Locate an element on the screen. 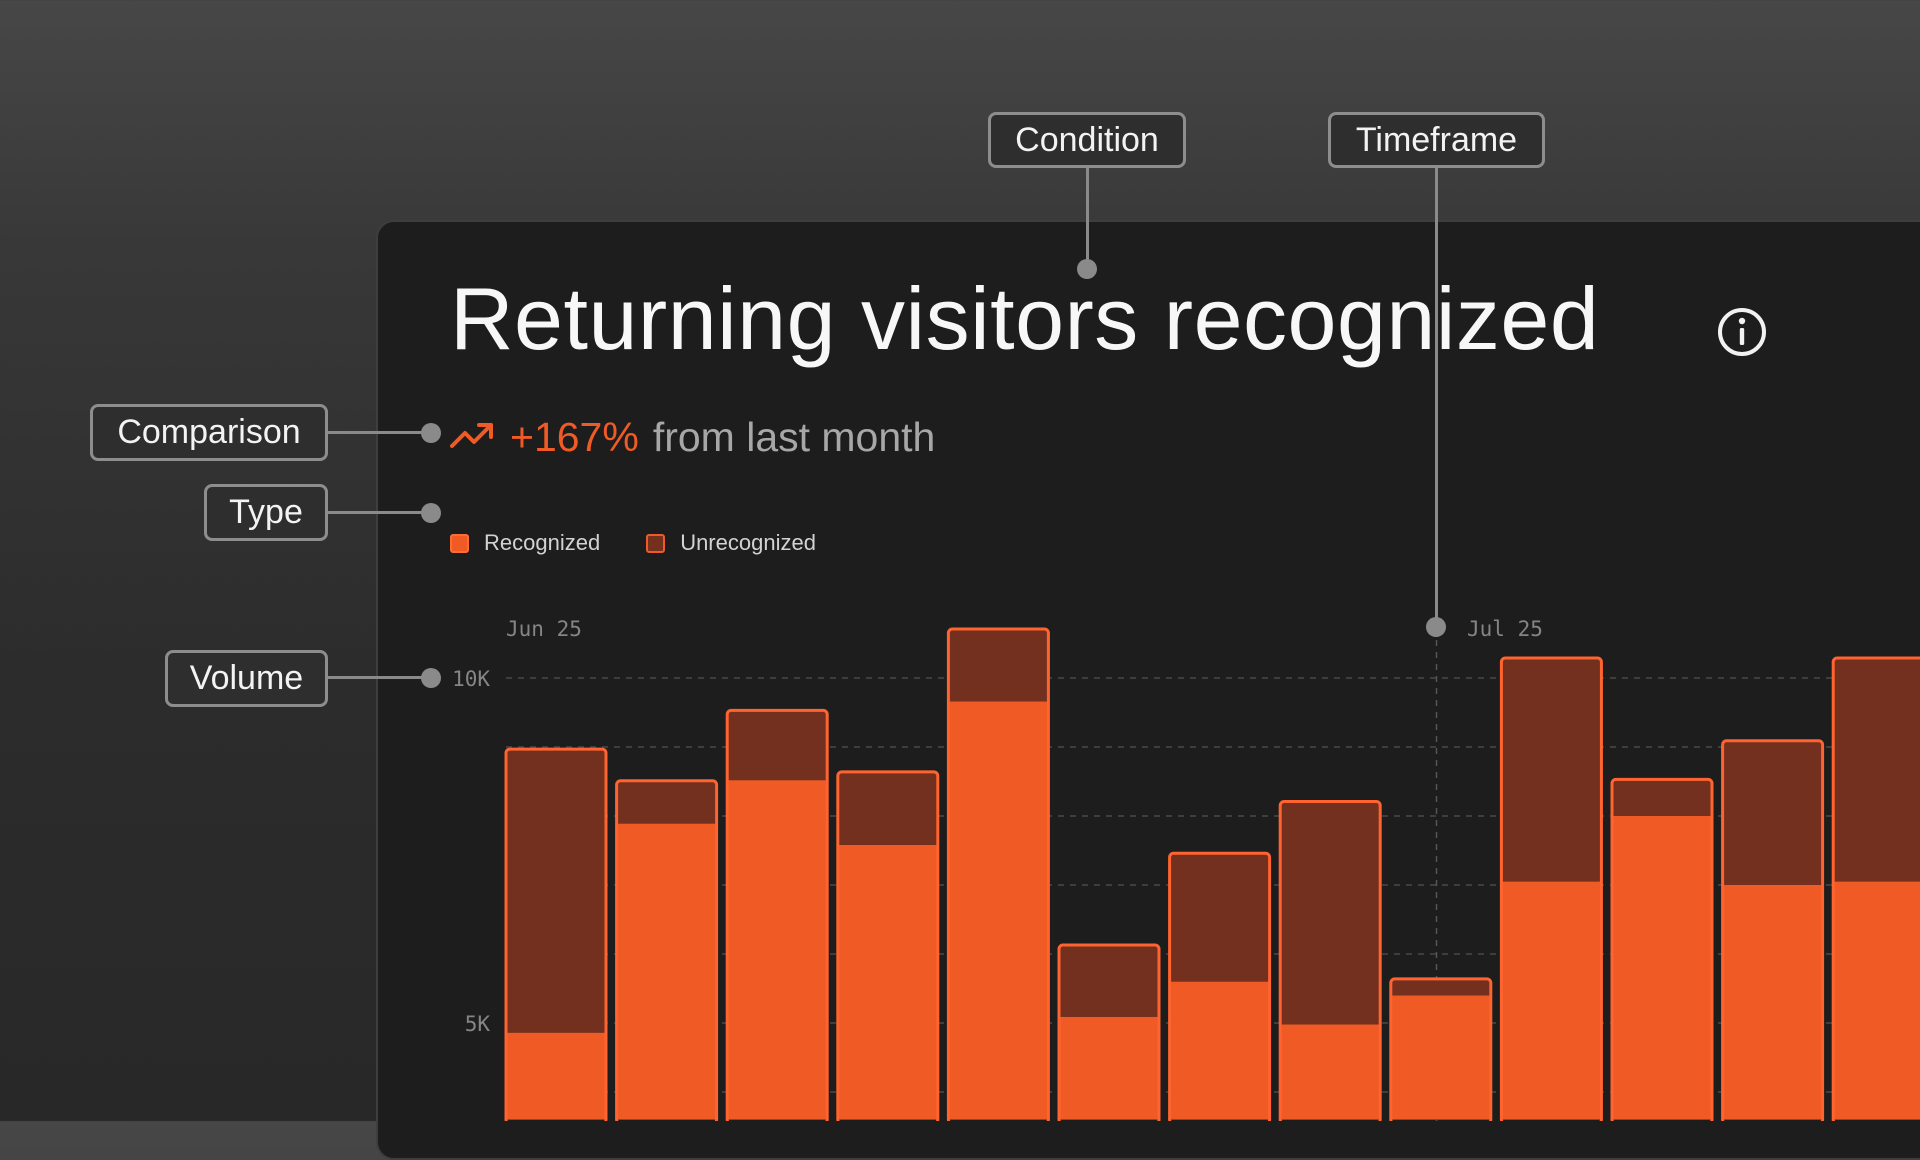 The height and width of the screenshot is (1160, 1920). timeframe-connector-line is located at coordinates (1436, 397).